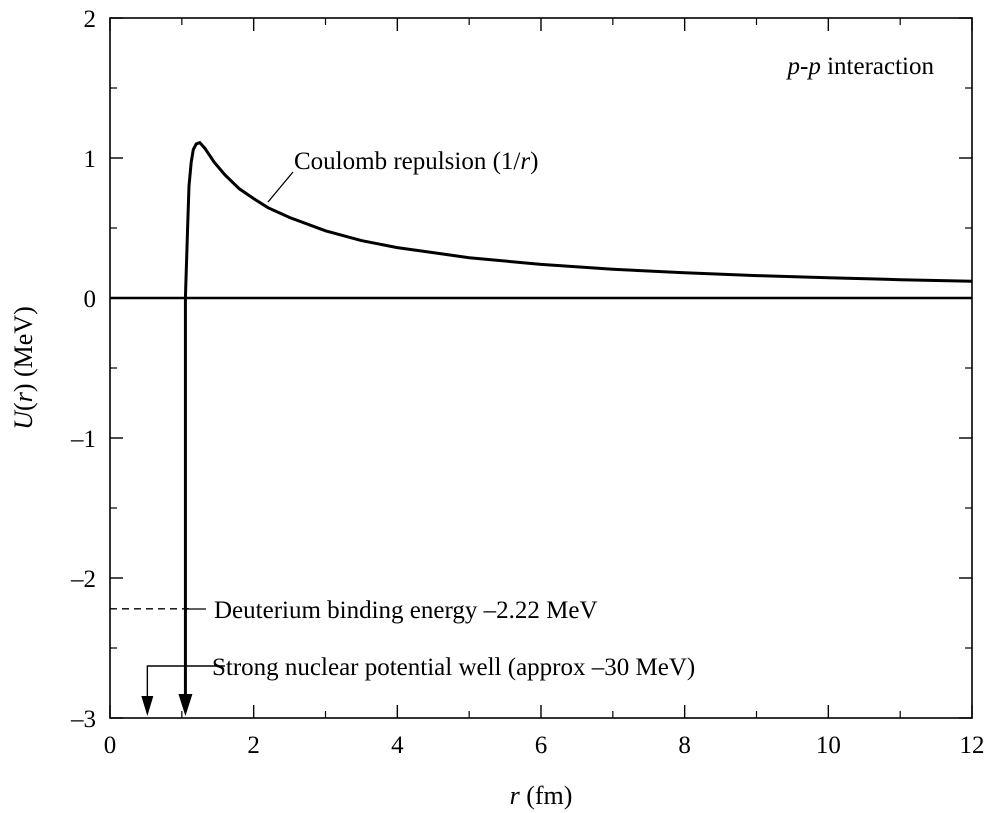 The image size is (988, 813). Describe the element at coordinates (183, 507) in the screenshot. I see `well-arrows` at that location.